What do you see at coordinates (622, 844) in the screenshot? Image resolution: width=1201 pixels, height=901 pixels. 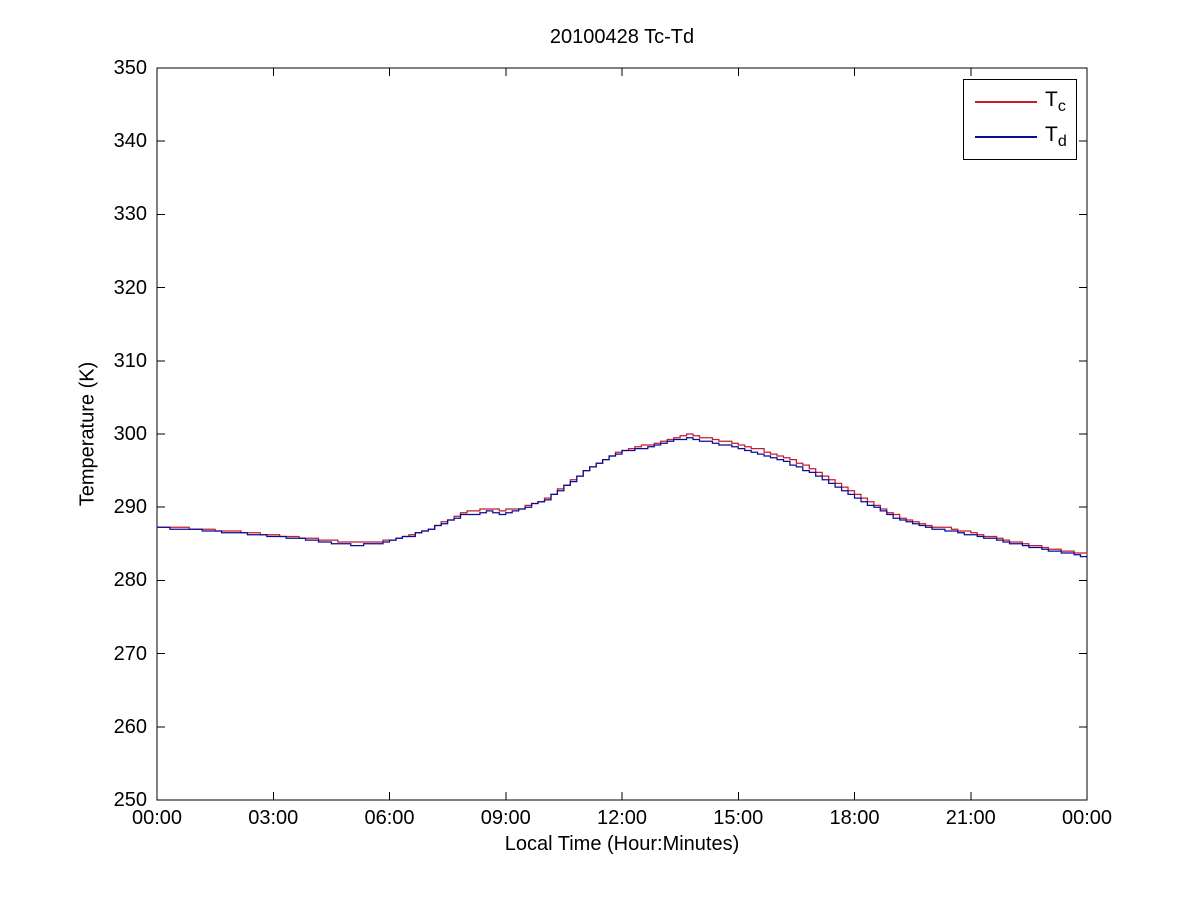 I see `x-axis-label: Local Time (Hour:Minutes)` at bounding box center [622, 844].